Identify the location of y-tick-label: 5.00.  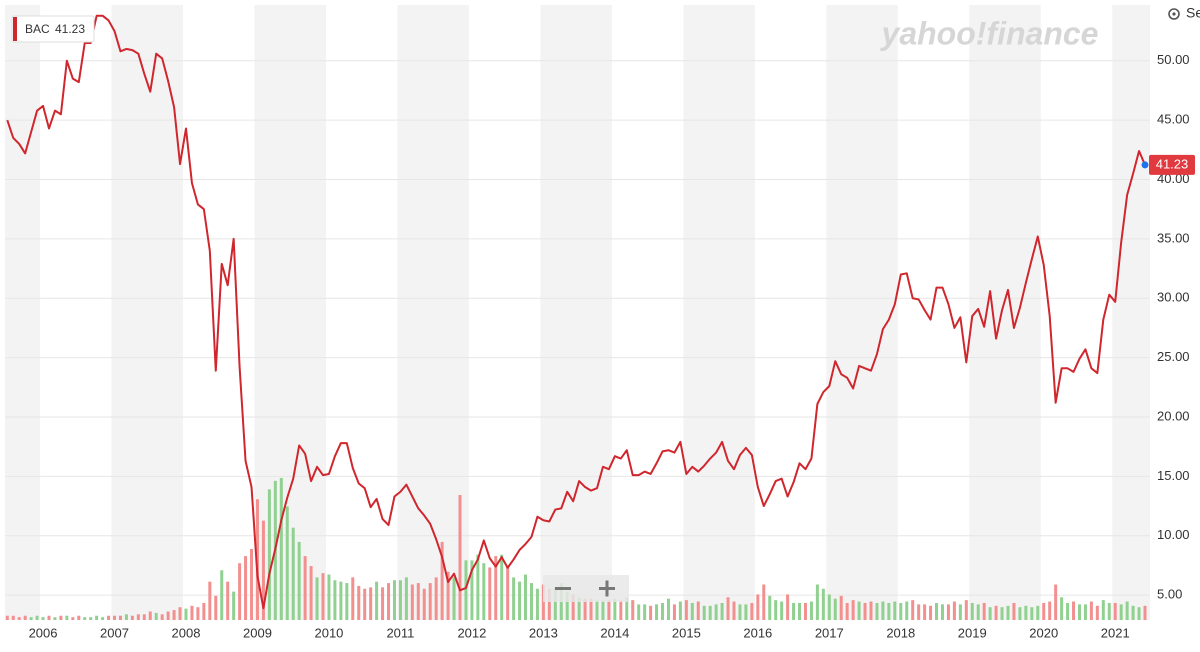
(1169, 594).